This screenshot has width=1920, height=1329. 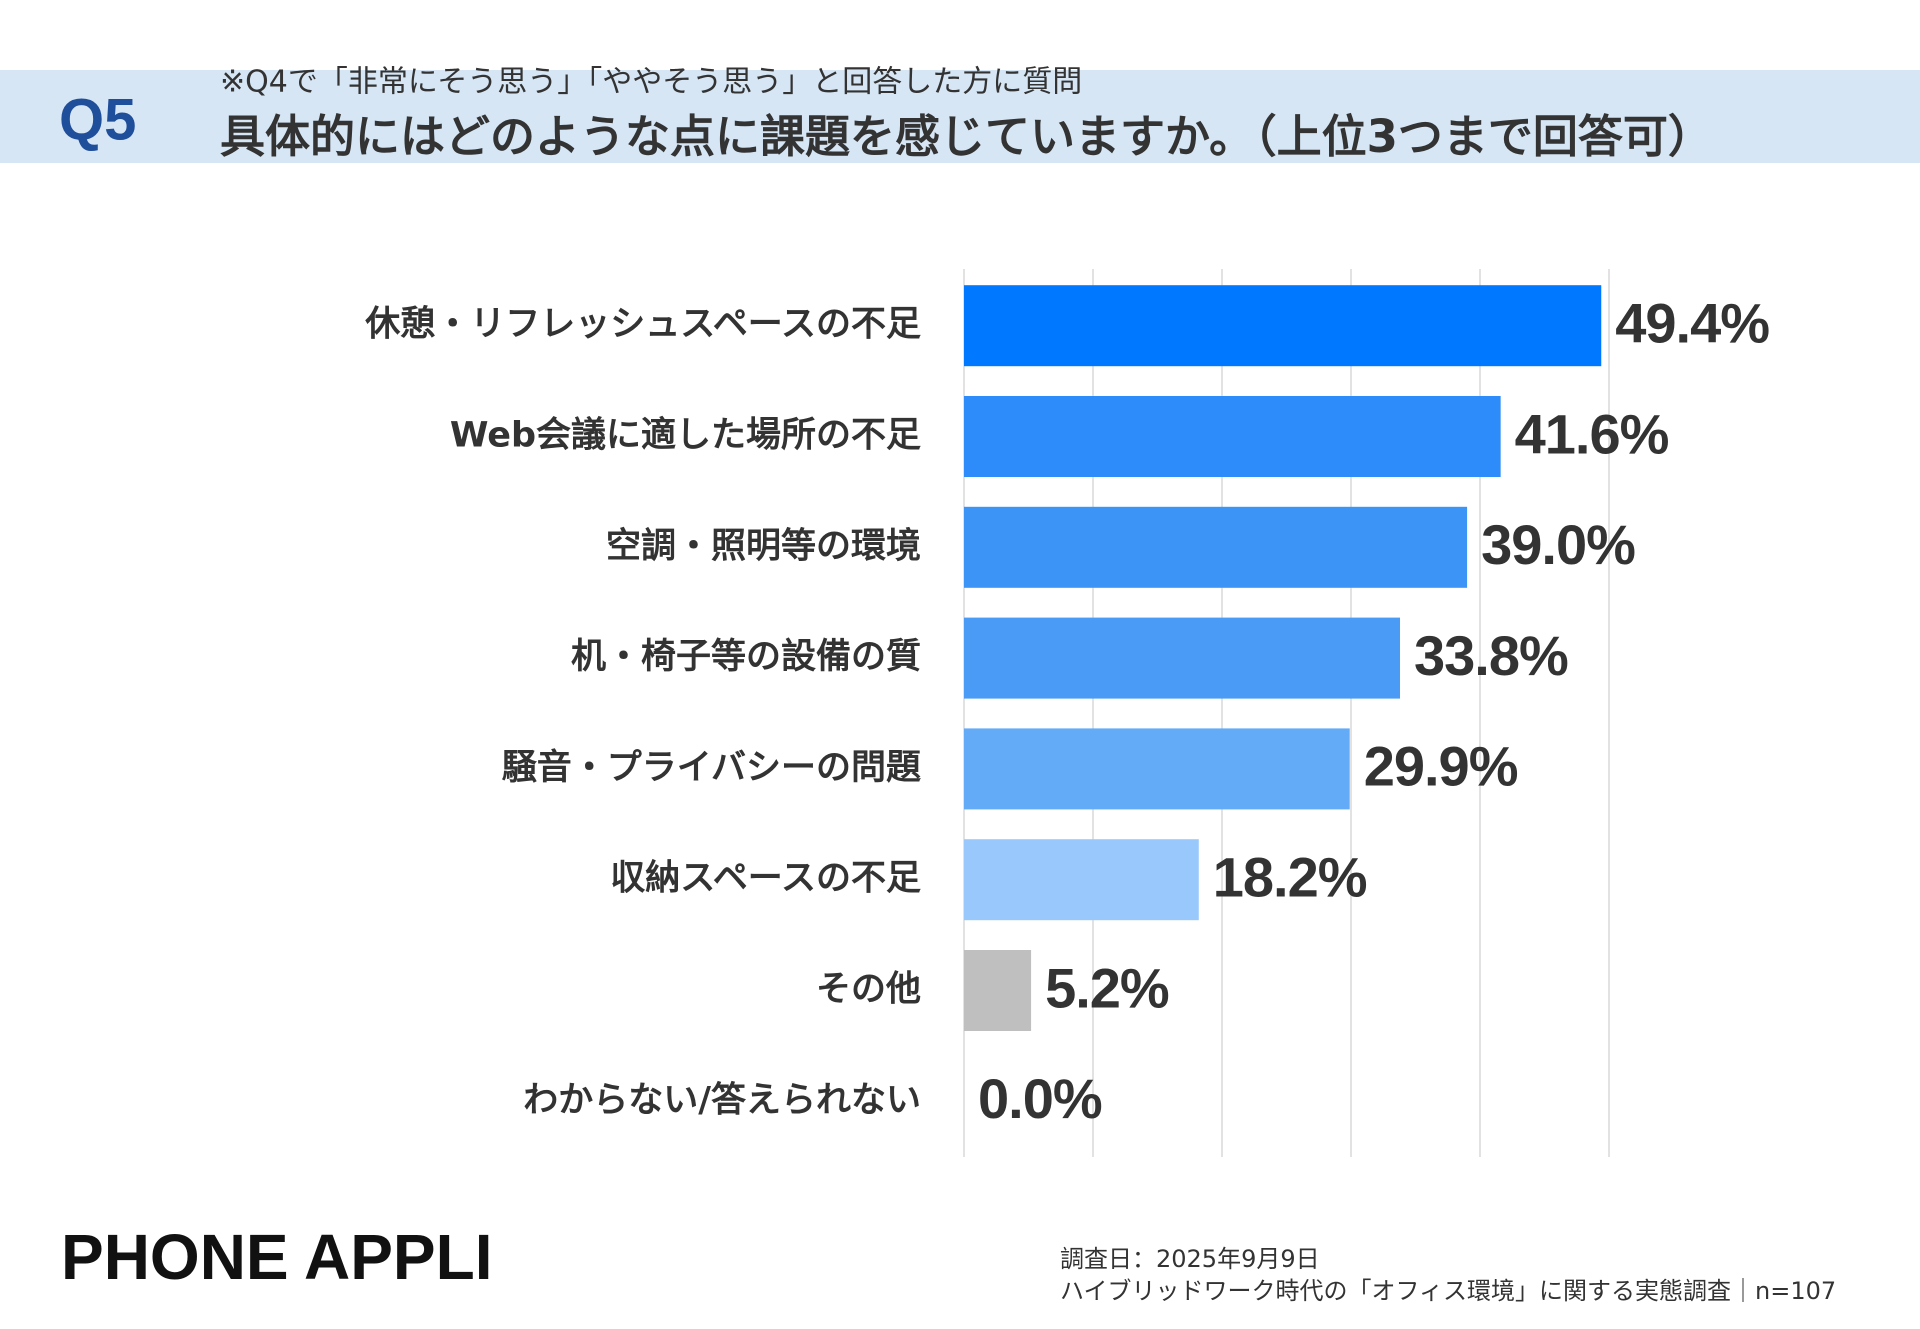 I want to click on value-label: 5.2%, so click(x=1107, y=987).